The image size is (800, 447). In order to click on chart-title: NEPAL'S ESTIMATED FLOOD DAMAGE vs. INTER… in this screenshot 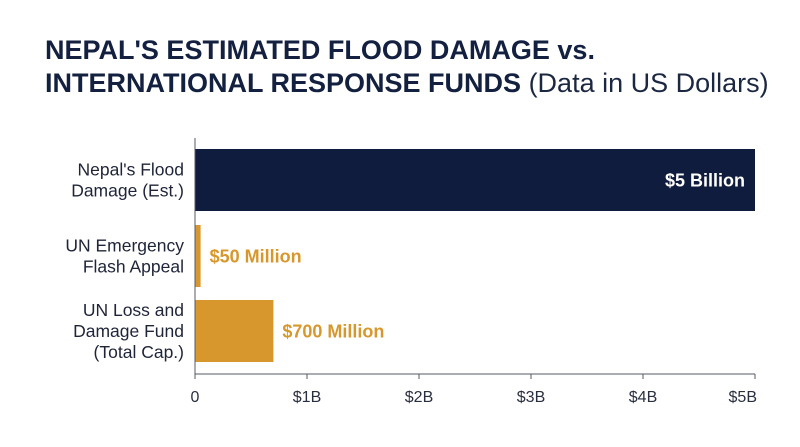, I will do `click(415, 67)`.